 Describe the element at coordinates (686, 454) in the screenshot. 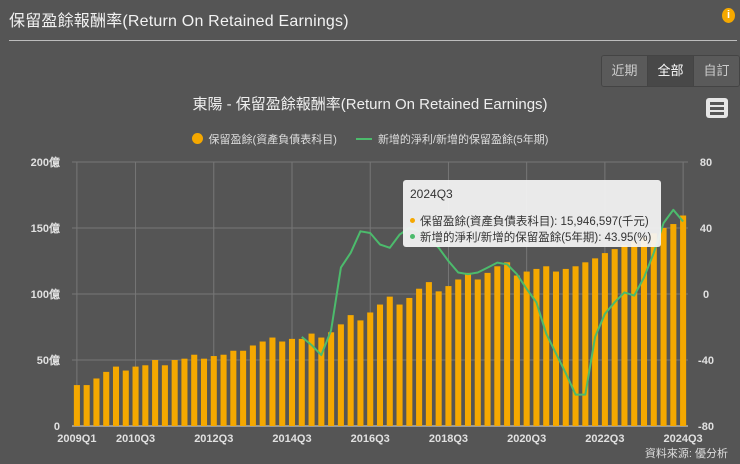

I see `data-source: 資料來源: 優分析` at that location.